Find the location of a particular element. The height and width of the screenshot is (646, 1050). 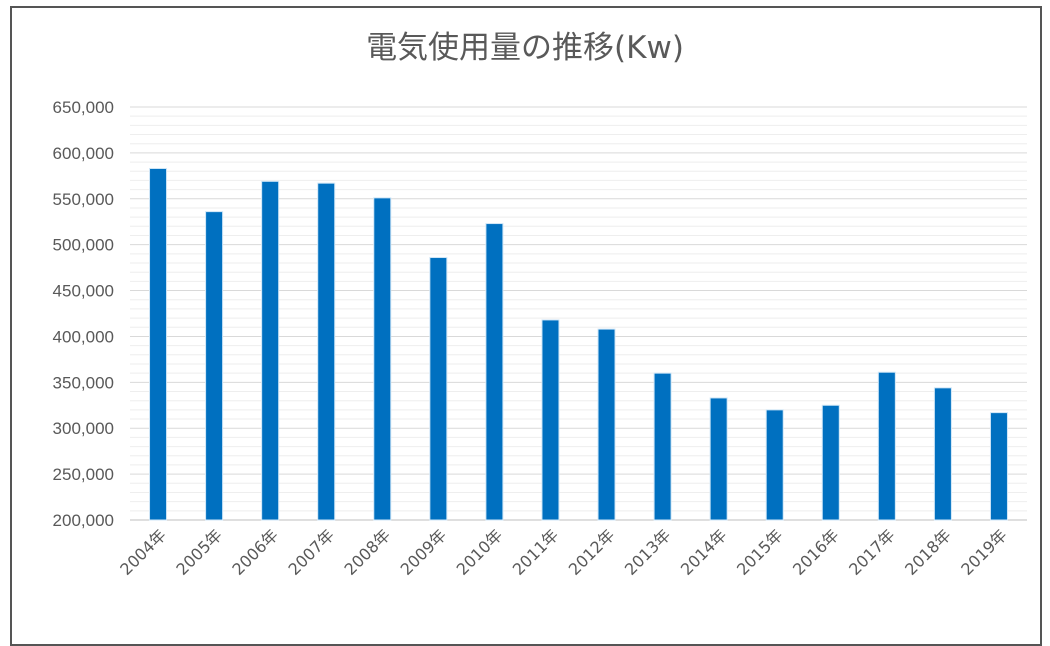

x-tick-label: 2018年 is located at coordinates (928, 552).